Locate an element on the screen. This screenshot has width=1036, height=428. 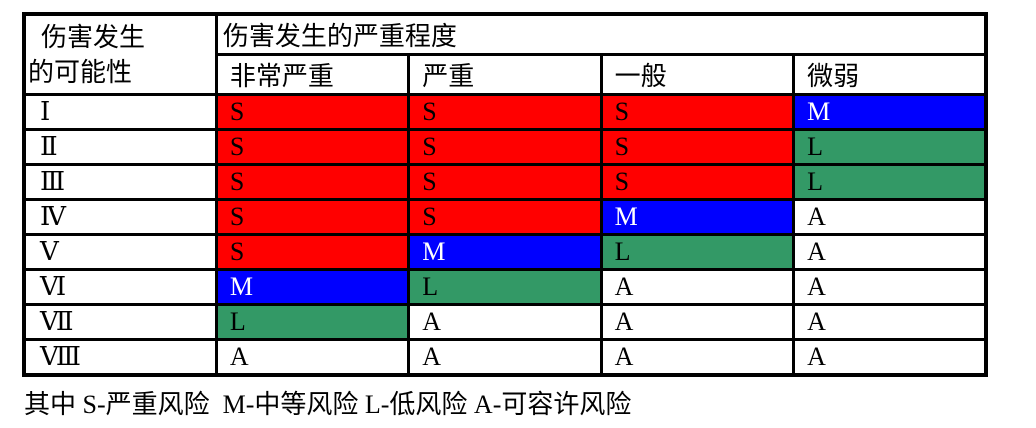
severity-level-weak: 微弱 is located at coordinates (890, 74).